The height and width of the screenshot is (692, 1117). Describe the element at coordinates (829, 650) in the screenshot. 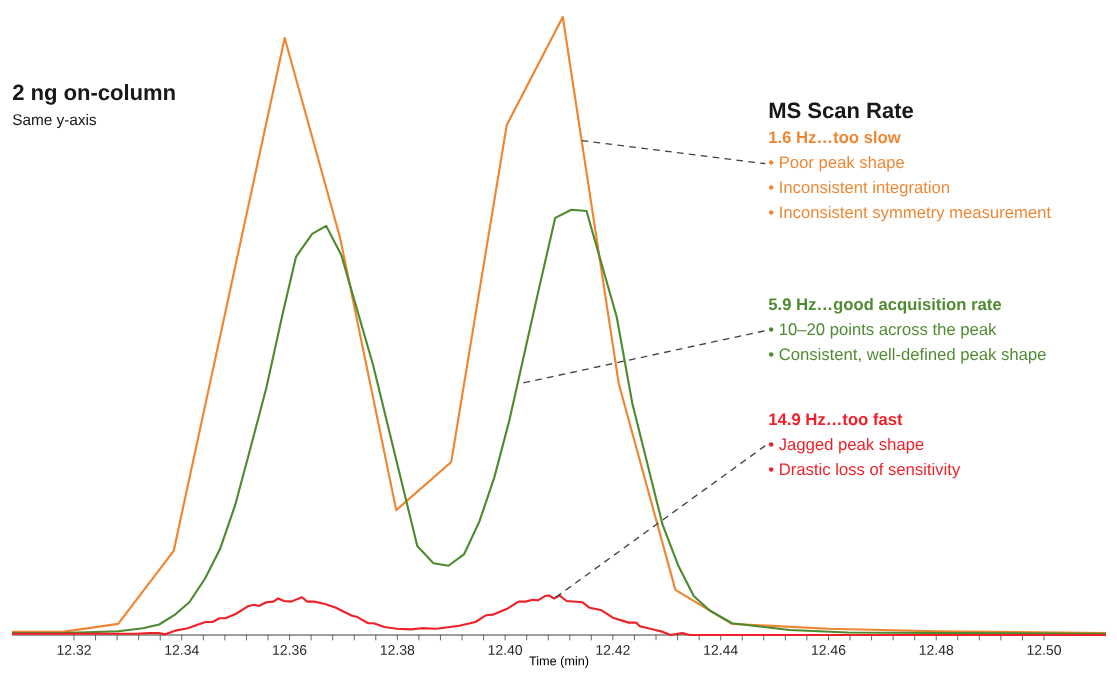

I see `x-tick-label: 12.46` at that location.